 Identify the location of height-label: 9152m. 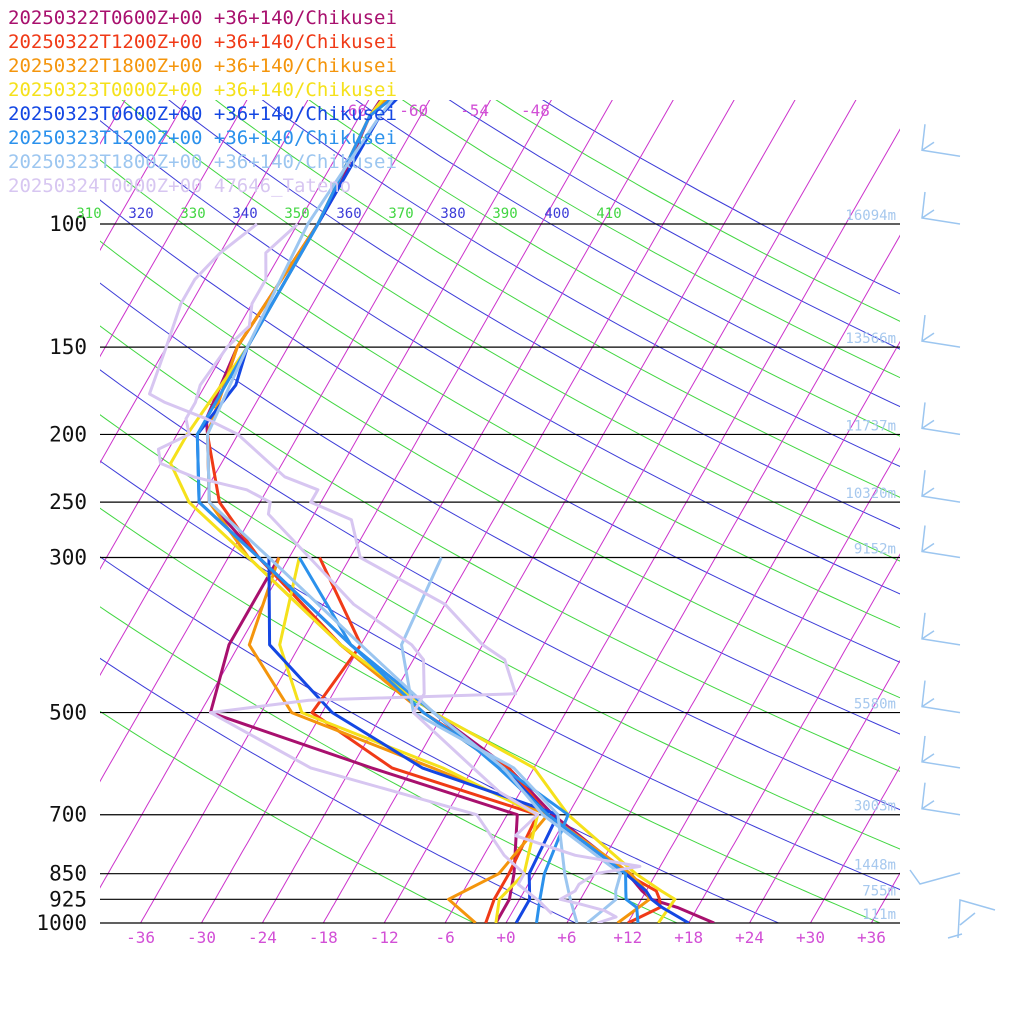
(875, 550).